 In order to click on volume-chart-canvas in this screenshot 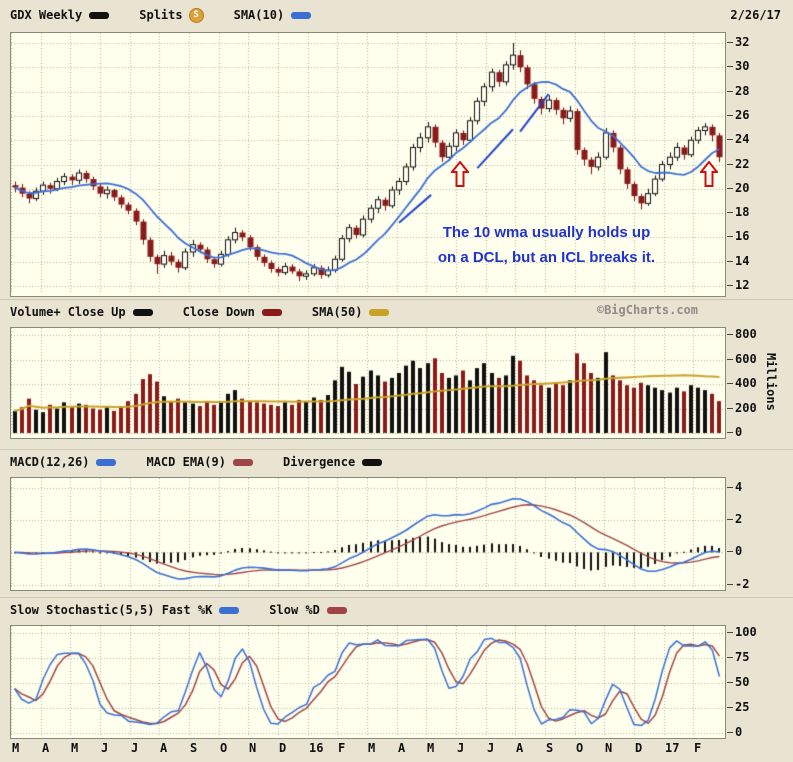, I will do `click(367, 382)`.